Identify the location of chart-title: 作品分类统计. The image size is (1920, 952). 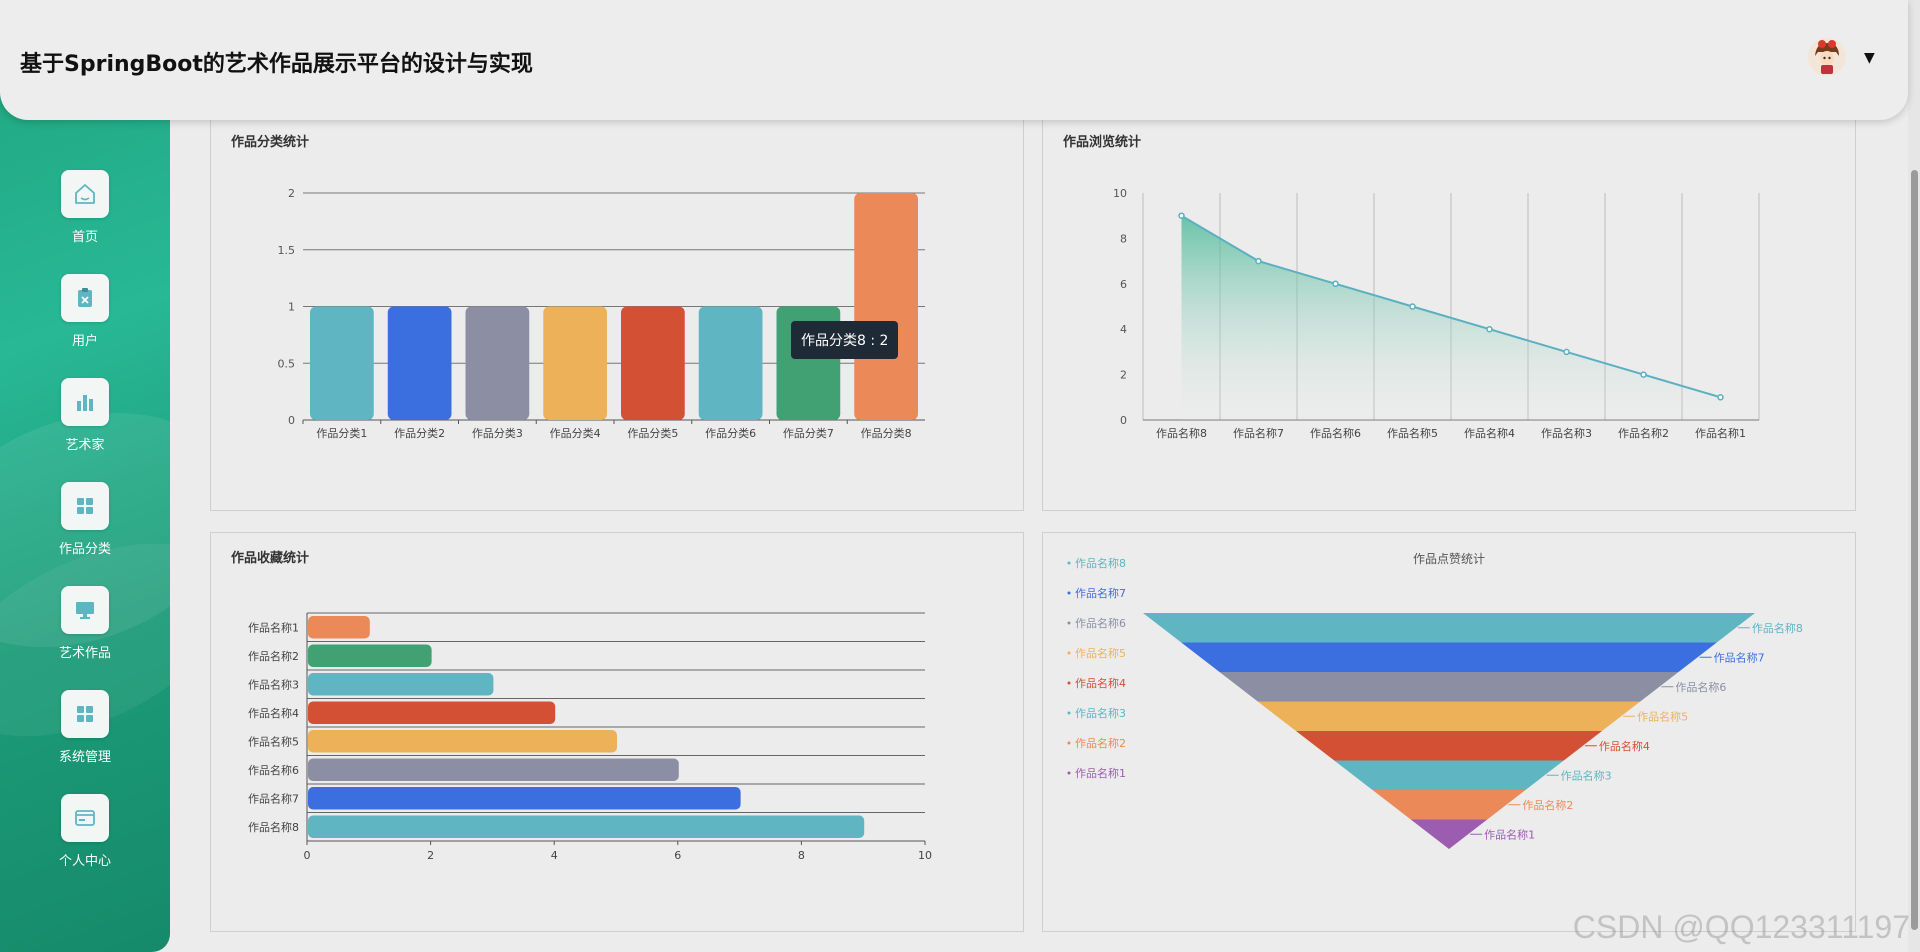
(270, 142).